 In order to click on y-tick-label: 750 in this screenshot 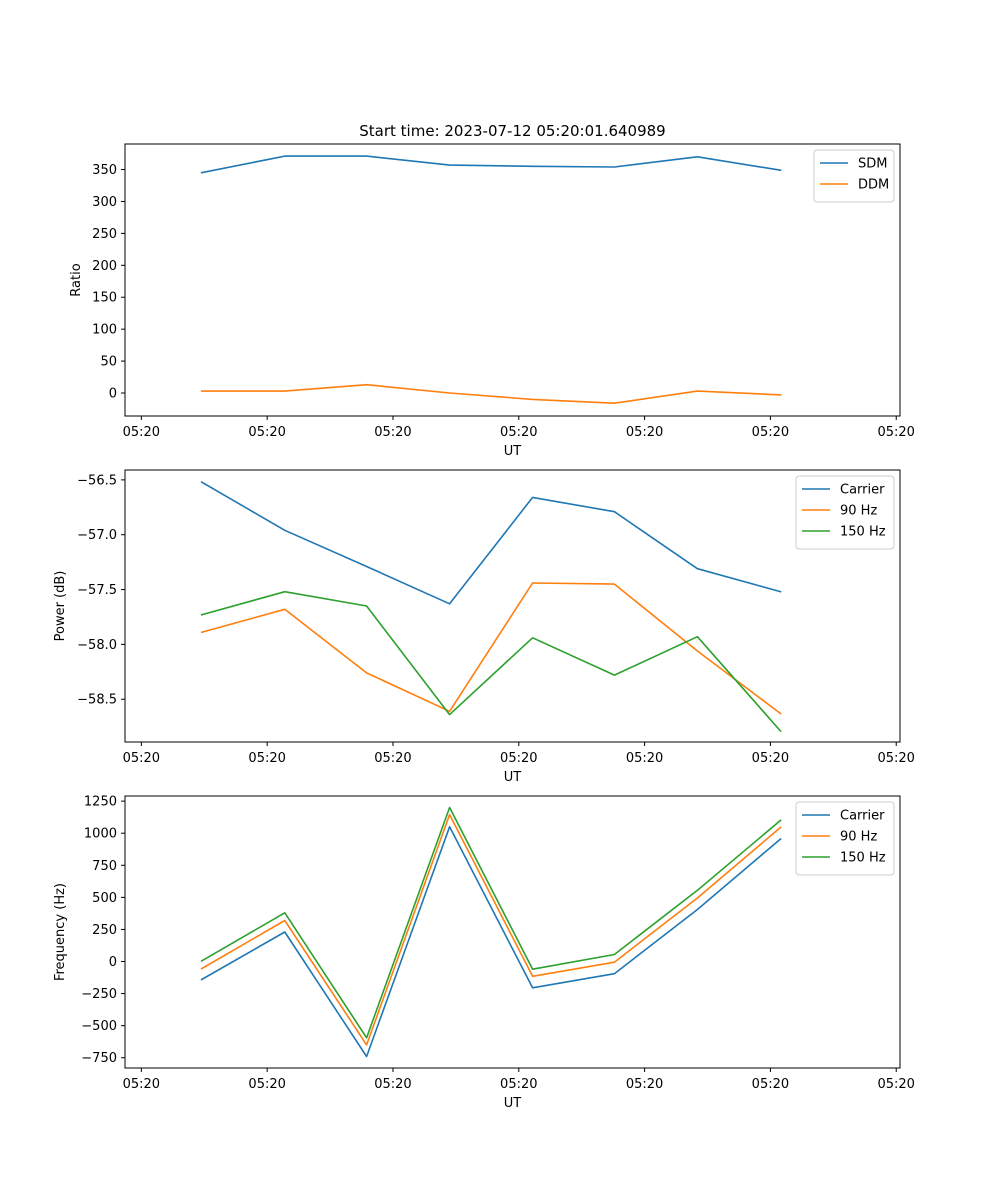, I will do `click(104, 866)`.